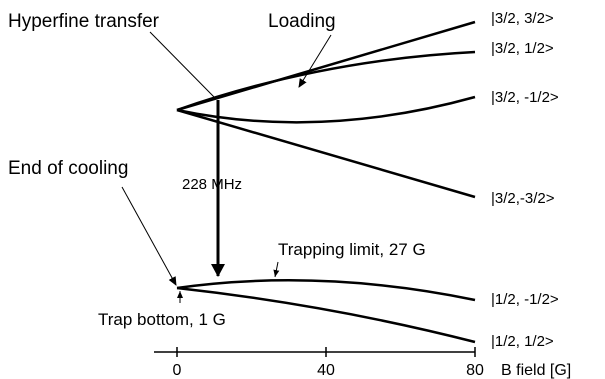 Image resolution: width=605 pixels, height=379 pixels. Describe the element at coordinates (523, 198) in the screenshot. I see `state-label-f32-m32: |3/2,-3/2>` at that location.